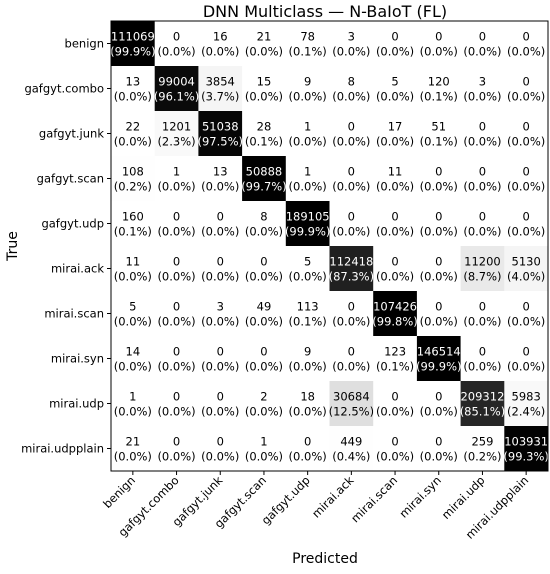 The image size is (550, 574). What do you see at coordinates (439, 97) in the screenshot?
I see `cell-percent-label: (0.1%)` at bounding box center [439, 97].